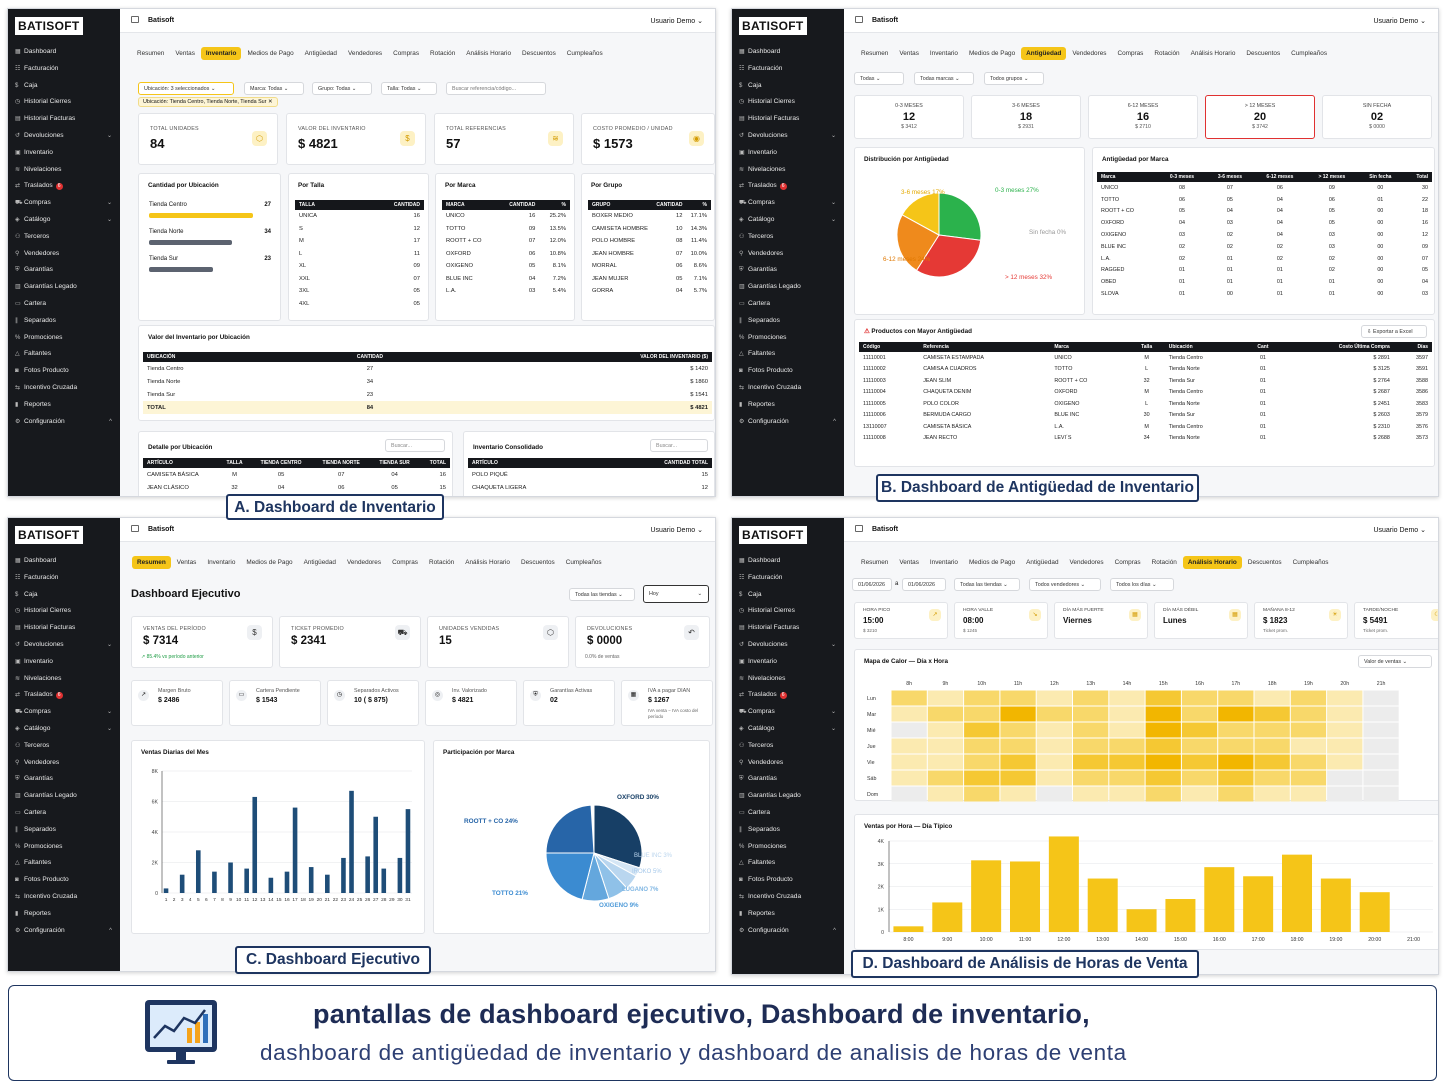 The width and height of the screenshot is (1448, 1086). Describe the element at coordinates (1142, 584) in the screenshot. I see `day-select: Todos los días ⌄` at that location.